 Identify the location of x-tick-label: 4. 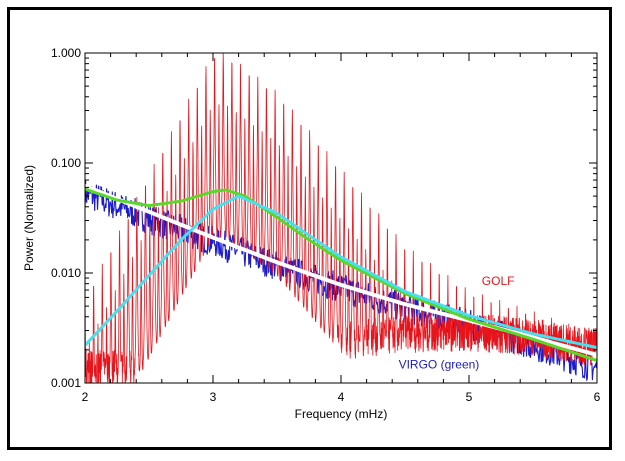
(341, 397).